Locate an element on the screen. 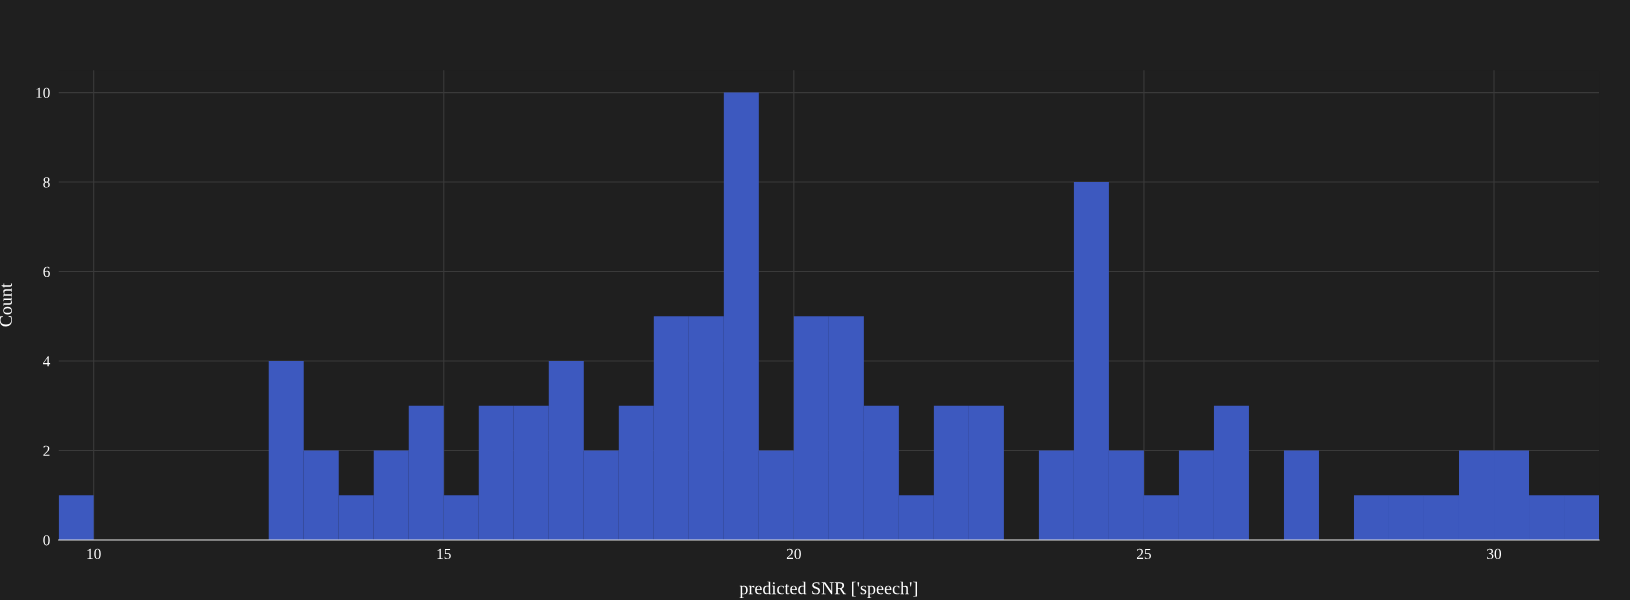 Image resolution: width=1630 pixels, height=600 pixels. y-tick-label: 4 is located at coordinates (47, 361).